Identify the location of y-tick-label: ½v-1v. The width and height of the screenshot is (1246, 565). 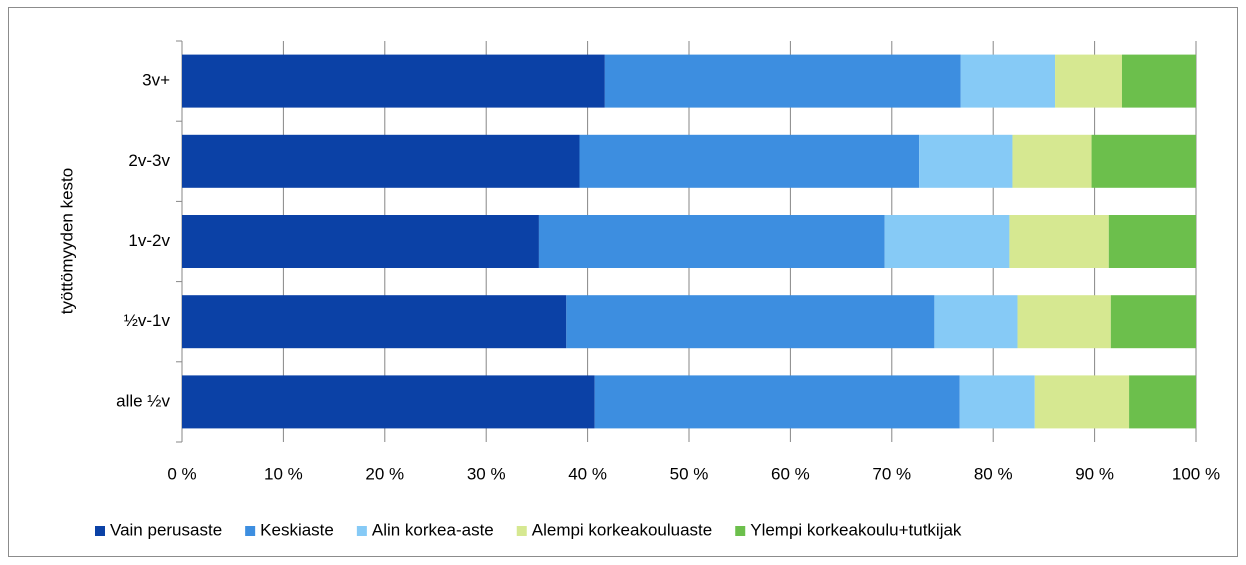
(147, 320).